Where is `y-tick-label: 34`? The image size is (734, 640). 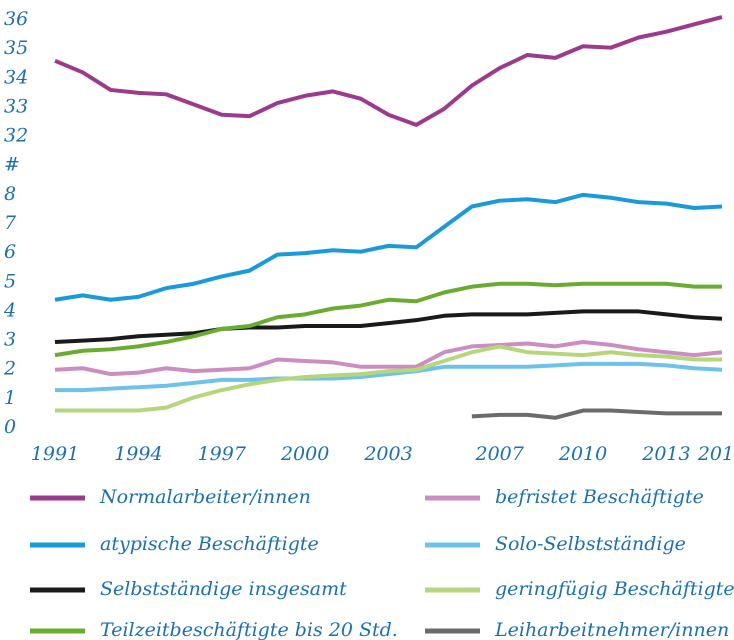 y-tick-label: 34 is located at coordinates (16, 77).